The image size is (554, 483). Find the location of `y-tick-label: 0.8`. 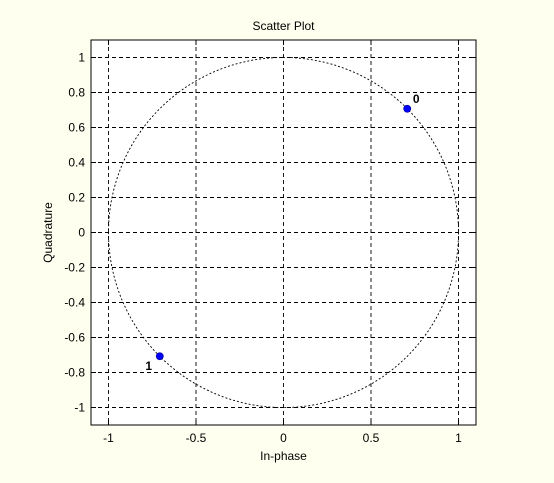

y-tick-label: 0.8 is located at coordinates (76, 93).